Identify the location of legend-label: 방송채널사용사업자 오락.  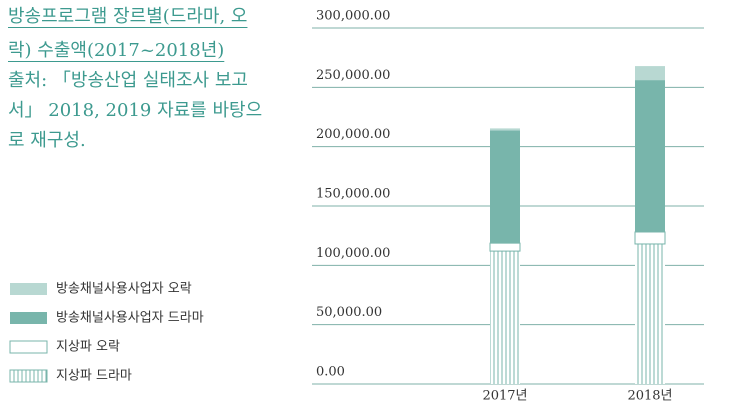
(124, 289).